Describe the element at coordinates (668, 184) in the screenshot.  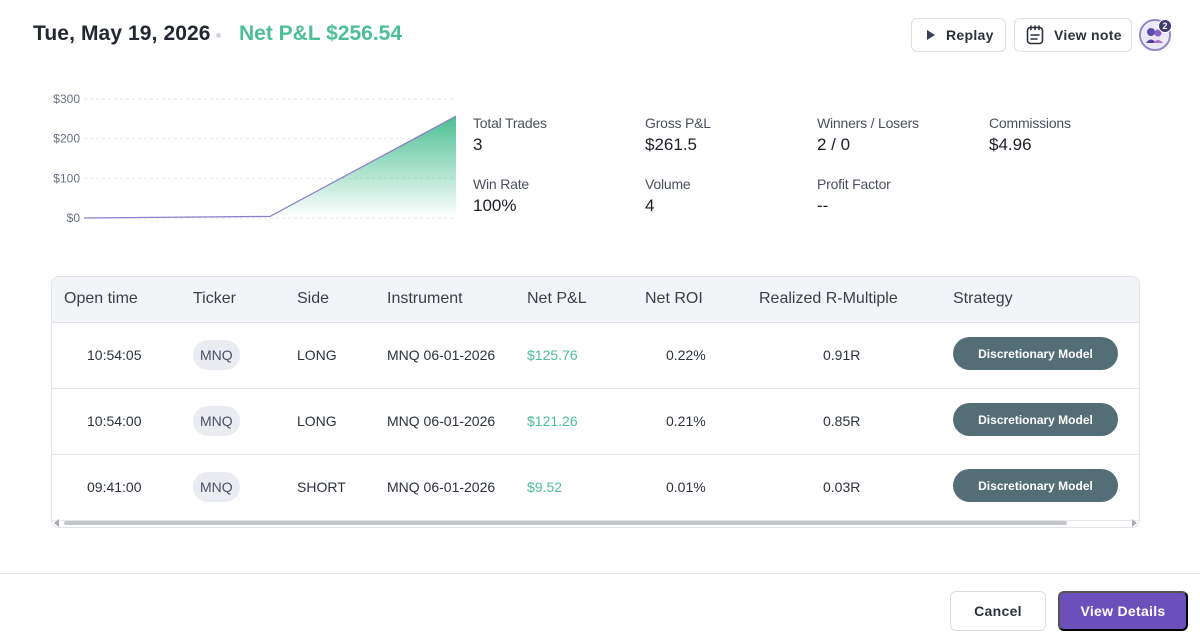
I see `stat-label: Volume` at that location.